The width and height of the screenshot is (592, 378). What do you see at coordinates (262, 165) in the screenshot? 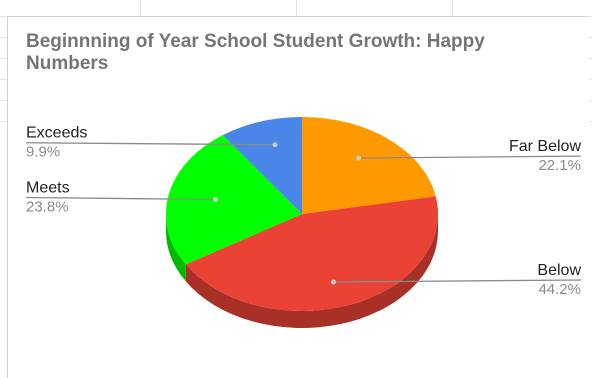
I see `pie-slice-exceeds` at bounding box center [262, 165].